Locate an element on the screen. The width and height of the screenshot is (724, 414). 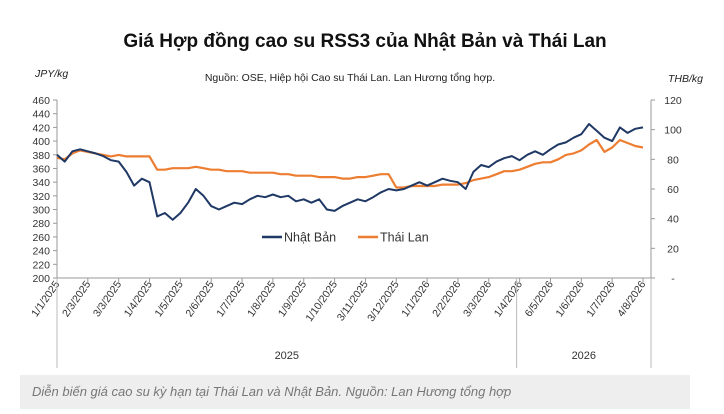
y-tick-label: 320 is located at coordinates (41, 197).